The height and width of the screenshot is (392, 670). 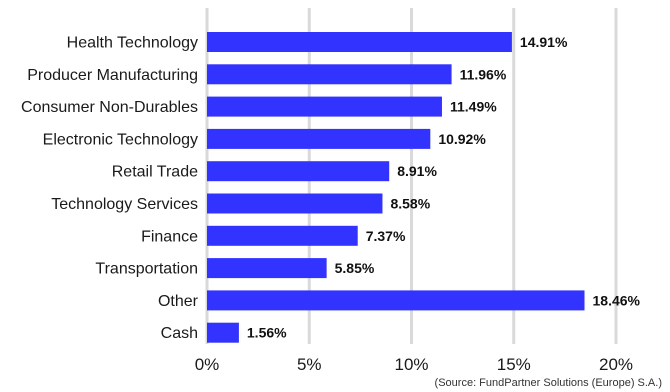 I want to click on category-label: Consumer Non-Durables, so click(x=109, y=107).